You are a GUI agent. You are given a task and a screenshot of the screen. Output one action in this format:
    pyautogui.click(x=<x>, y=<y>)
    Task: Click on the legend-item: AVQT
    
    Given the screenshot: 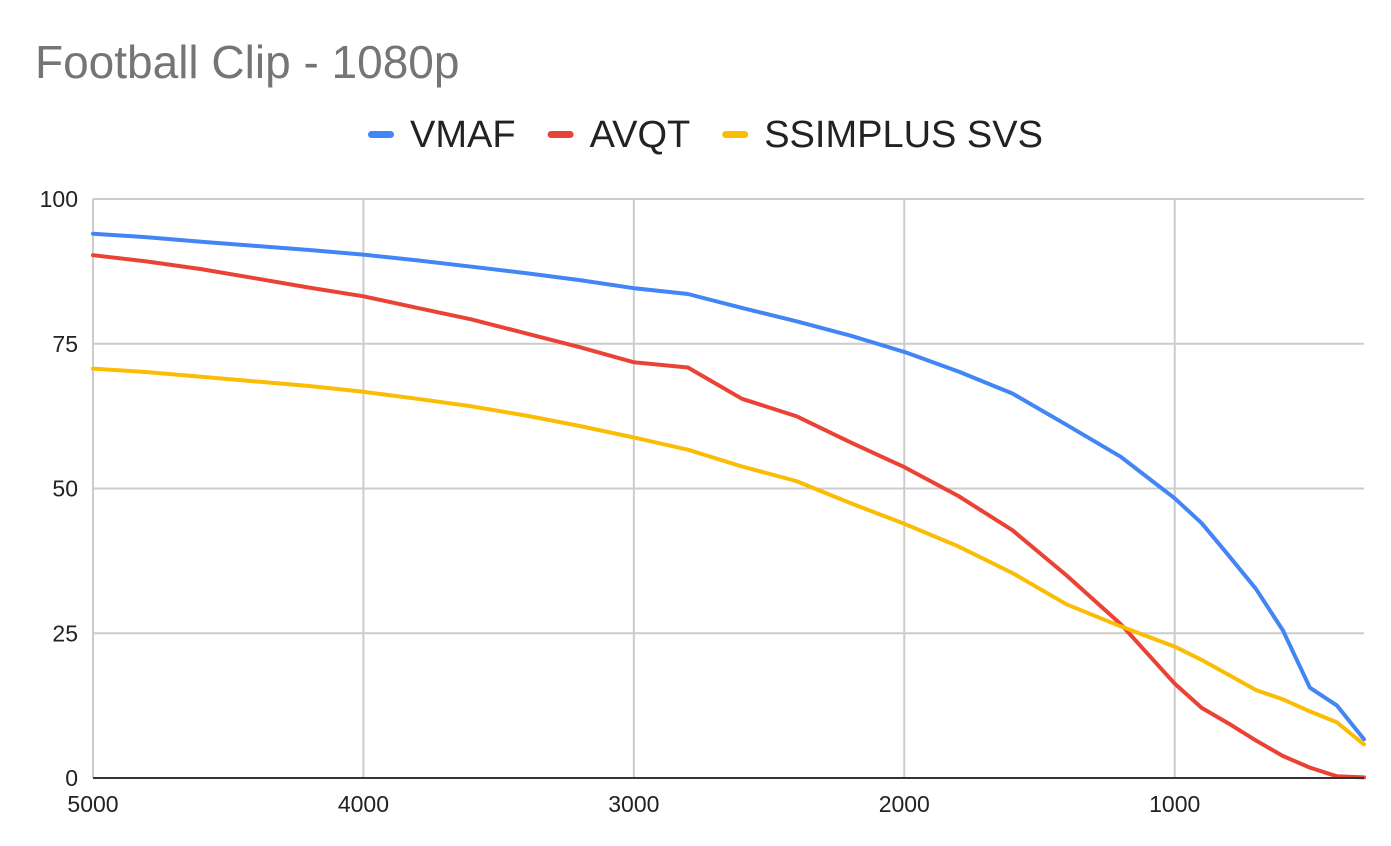 What is the action you would take?
    pyautogui.click(x=619, y=135)
    